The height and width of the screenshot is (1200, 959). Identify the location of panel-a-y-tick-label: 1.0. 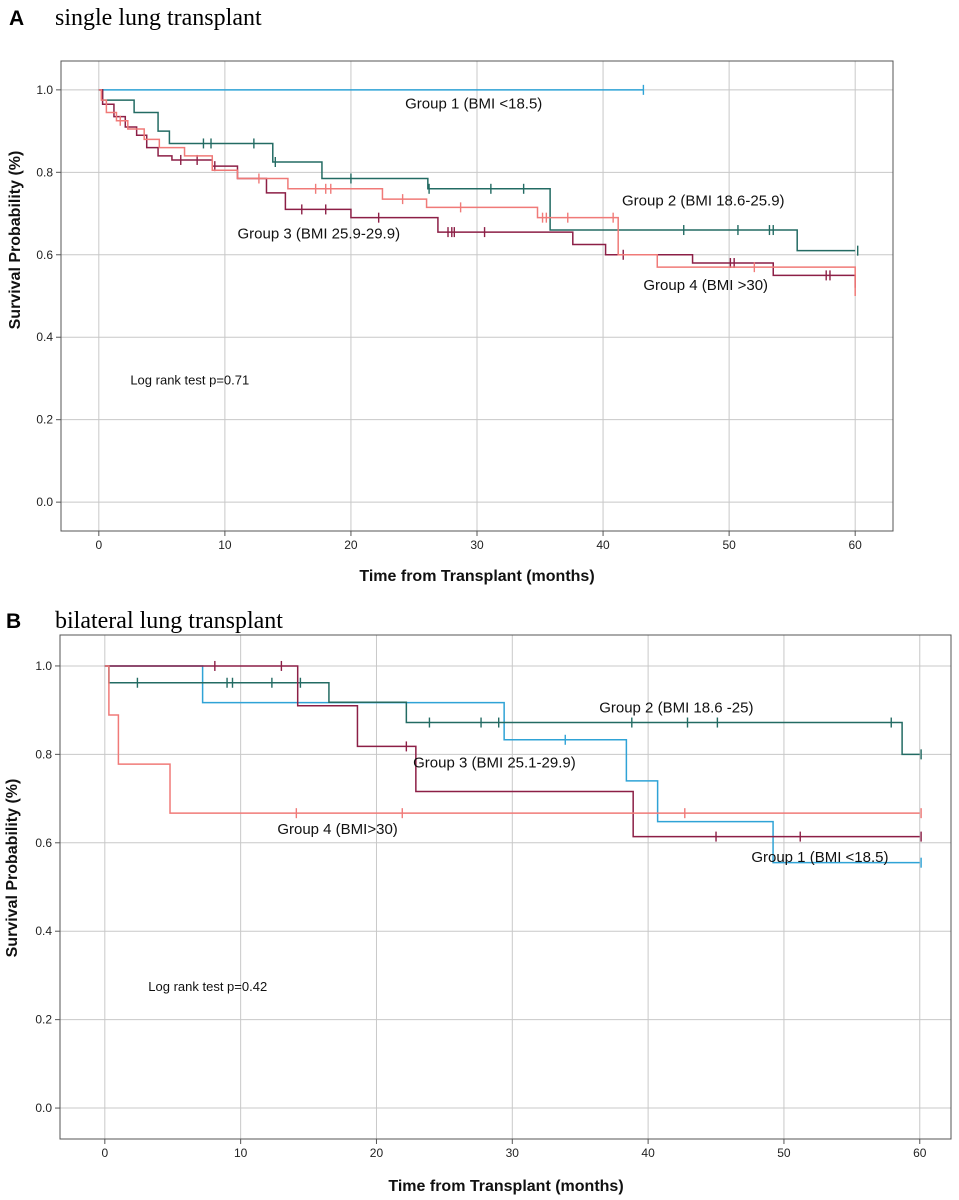
(44, 90).